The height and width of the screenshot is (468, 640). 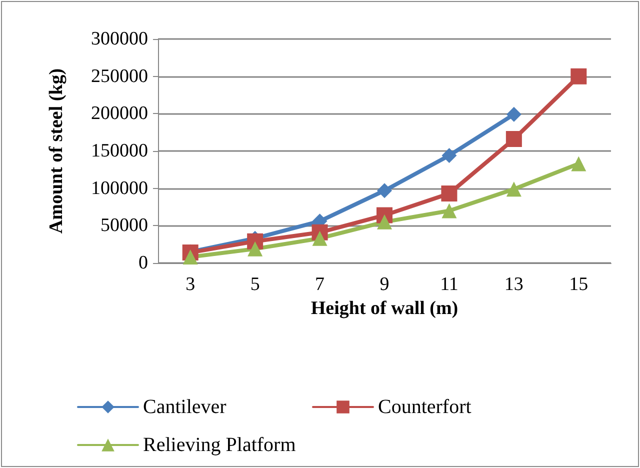 I want to click on y-tick-label: 300000, so click(x=119, y=39).